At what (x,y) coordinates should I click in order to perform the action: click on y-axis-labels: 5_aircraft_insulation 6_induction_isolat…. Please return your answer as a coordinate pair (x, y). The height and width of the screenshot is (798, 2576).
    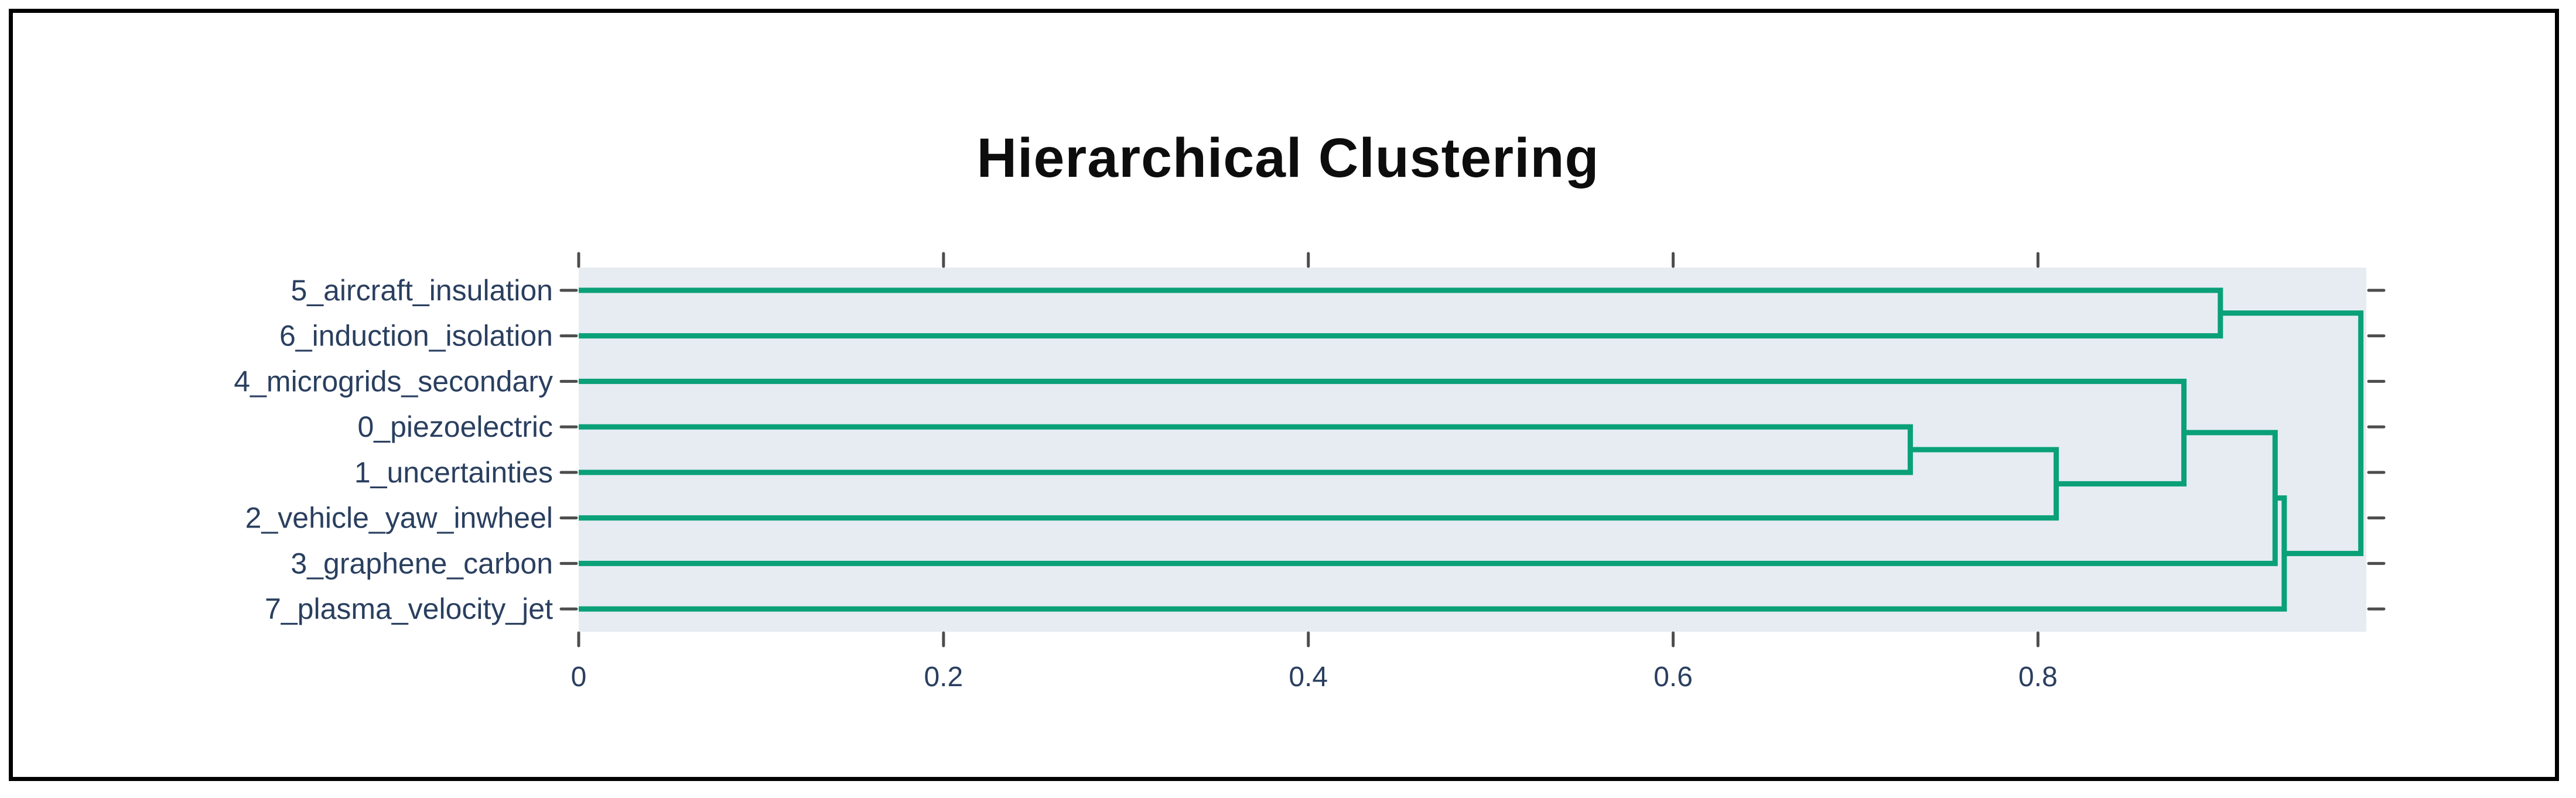
    Looking at the image, I should click on (394, 449).